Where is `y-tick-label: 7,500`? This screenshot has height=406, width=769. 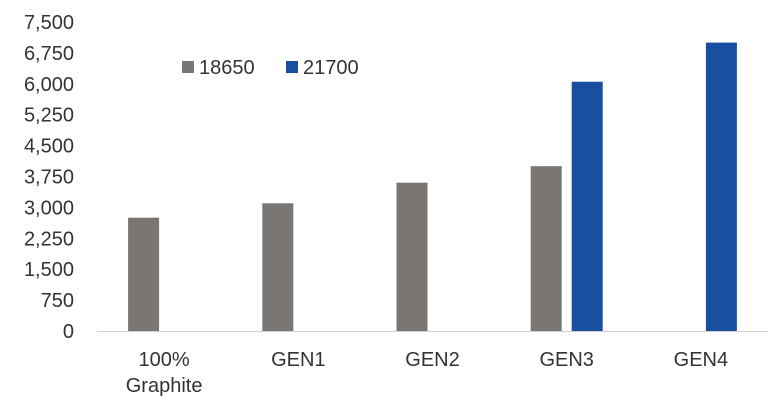 y-tick-label: 7,500 is located at coordinates (49, 23).